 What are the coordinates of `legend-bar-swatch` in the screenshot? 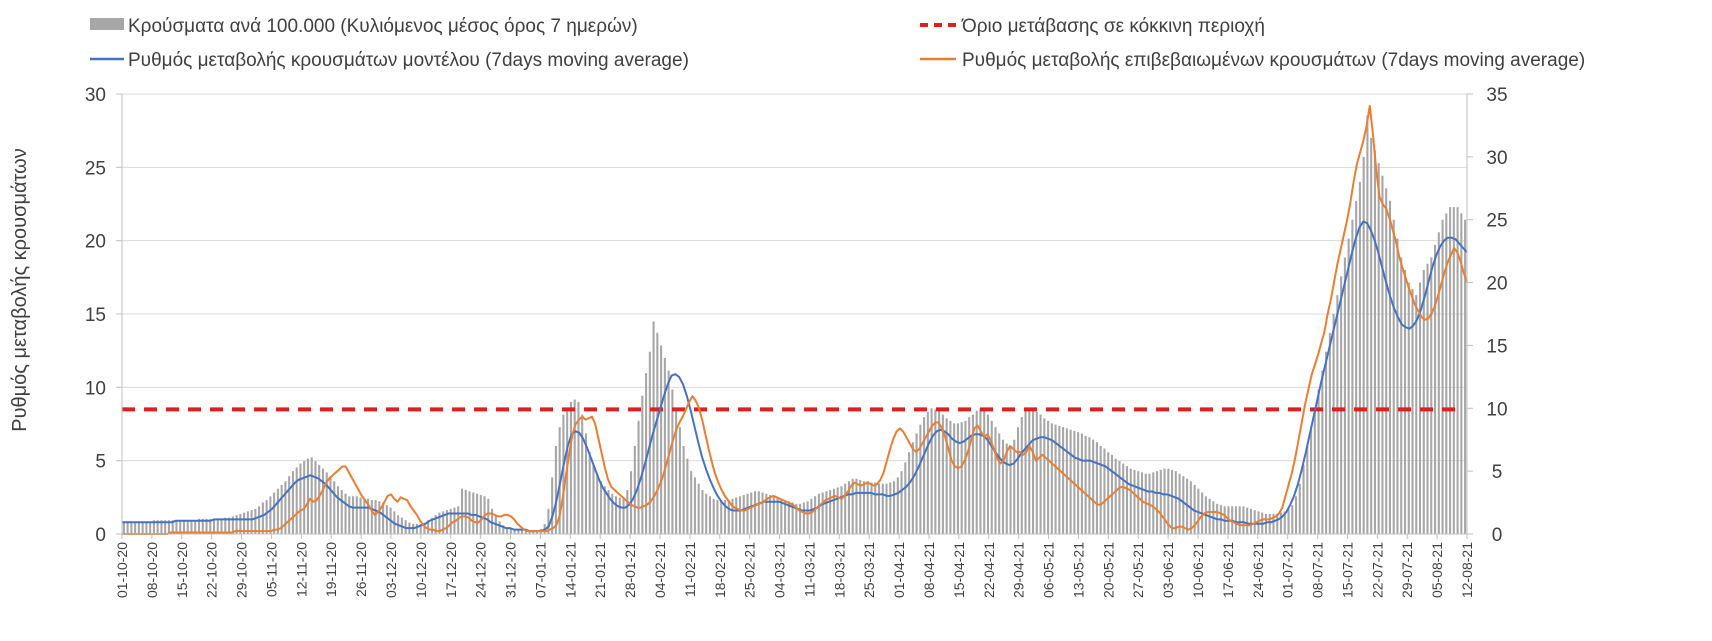 It's located at (107, 24).